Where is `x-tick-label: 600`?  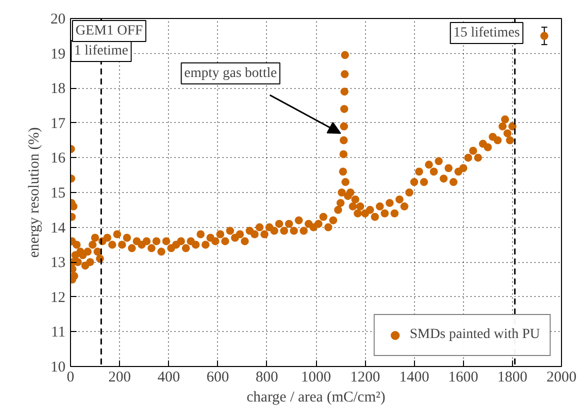
x-tick-label: 600 is located at coordinates (218, 378).